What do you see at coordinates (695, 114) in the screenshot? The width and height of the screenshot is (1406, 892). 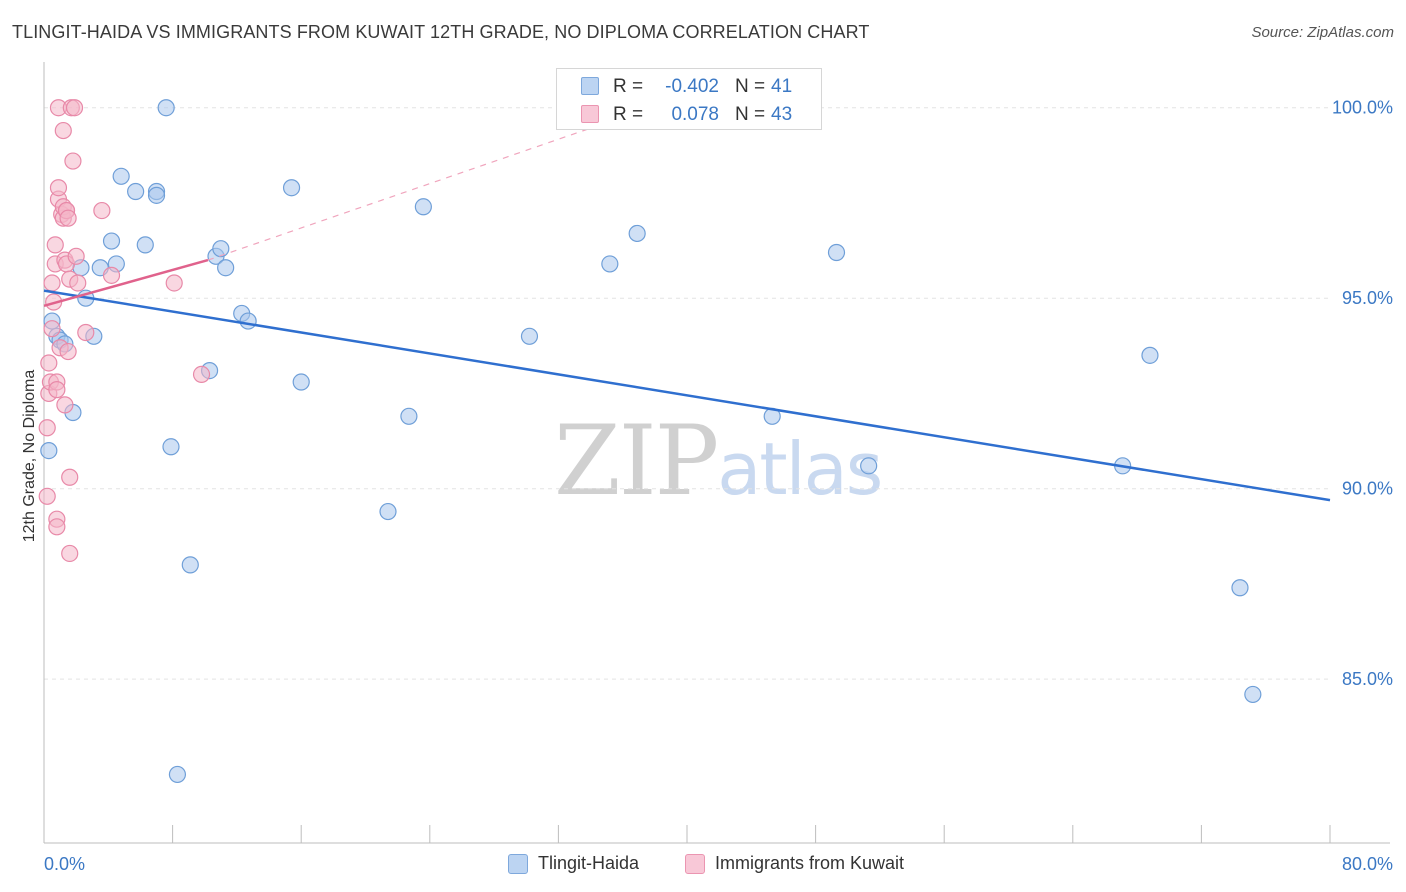 I see `r-value: 0.078` at bounding box center [695, 114].